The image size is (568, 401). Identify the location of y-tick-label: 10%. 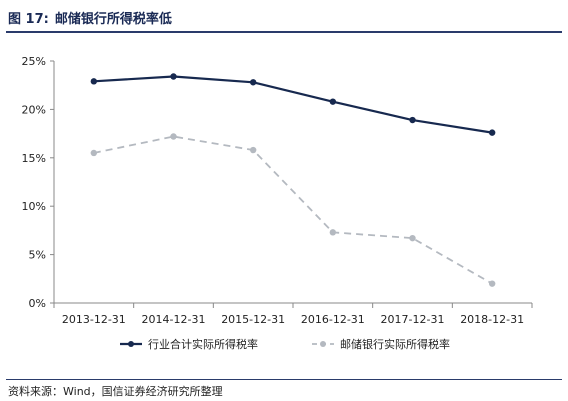
(34, 206).